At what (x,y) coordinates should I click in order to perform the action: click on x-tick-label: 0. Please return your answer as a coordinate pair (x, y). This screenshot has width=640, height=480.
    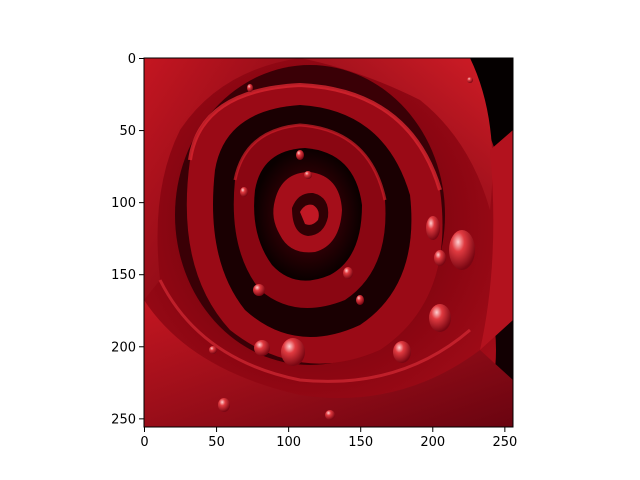
    Looking at the image, I should click on (144, 442).